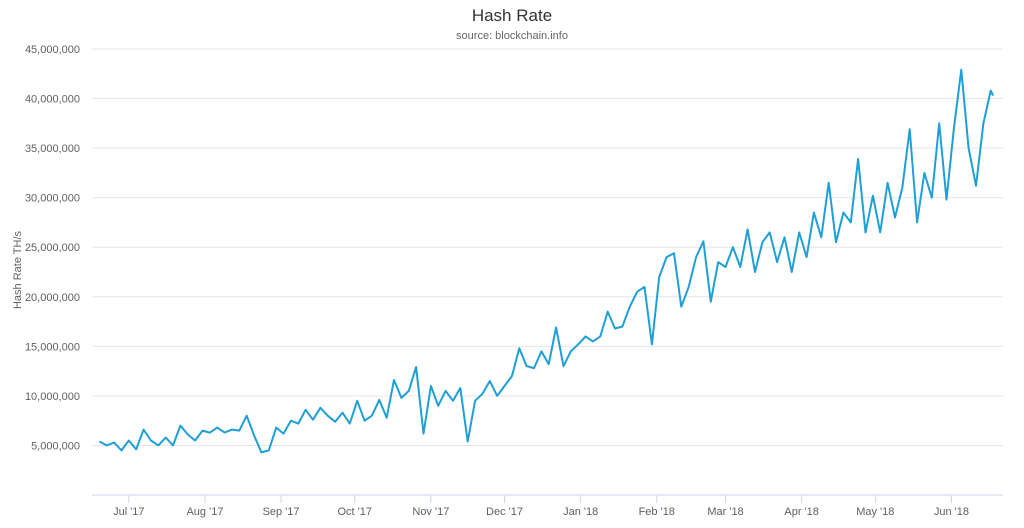  Describe the element at coordinates (657, 512) in the screenshot. I see `x-tick-label: Feb '18` at that location.